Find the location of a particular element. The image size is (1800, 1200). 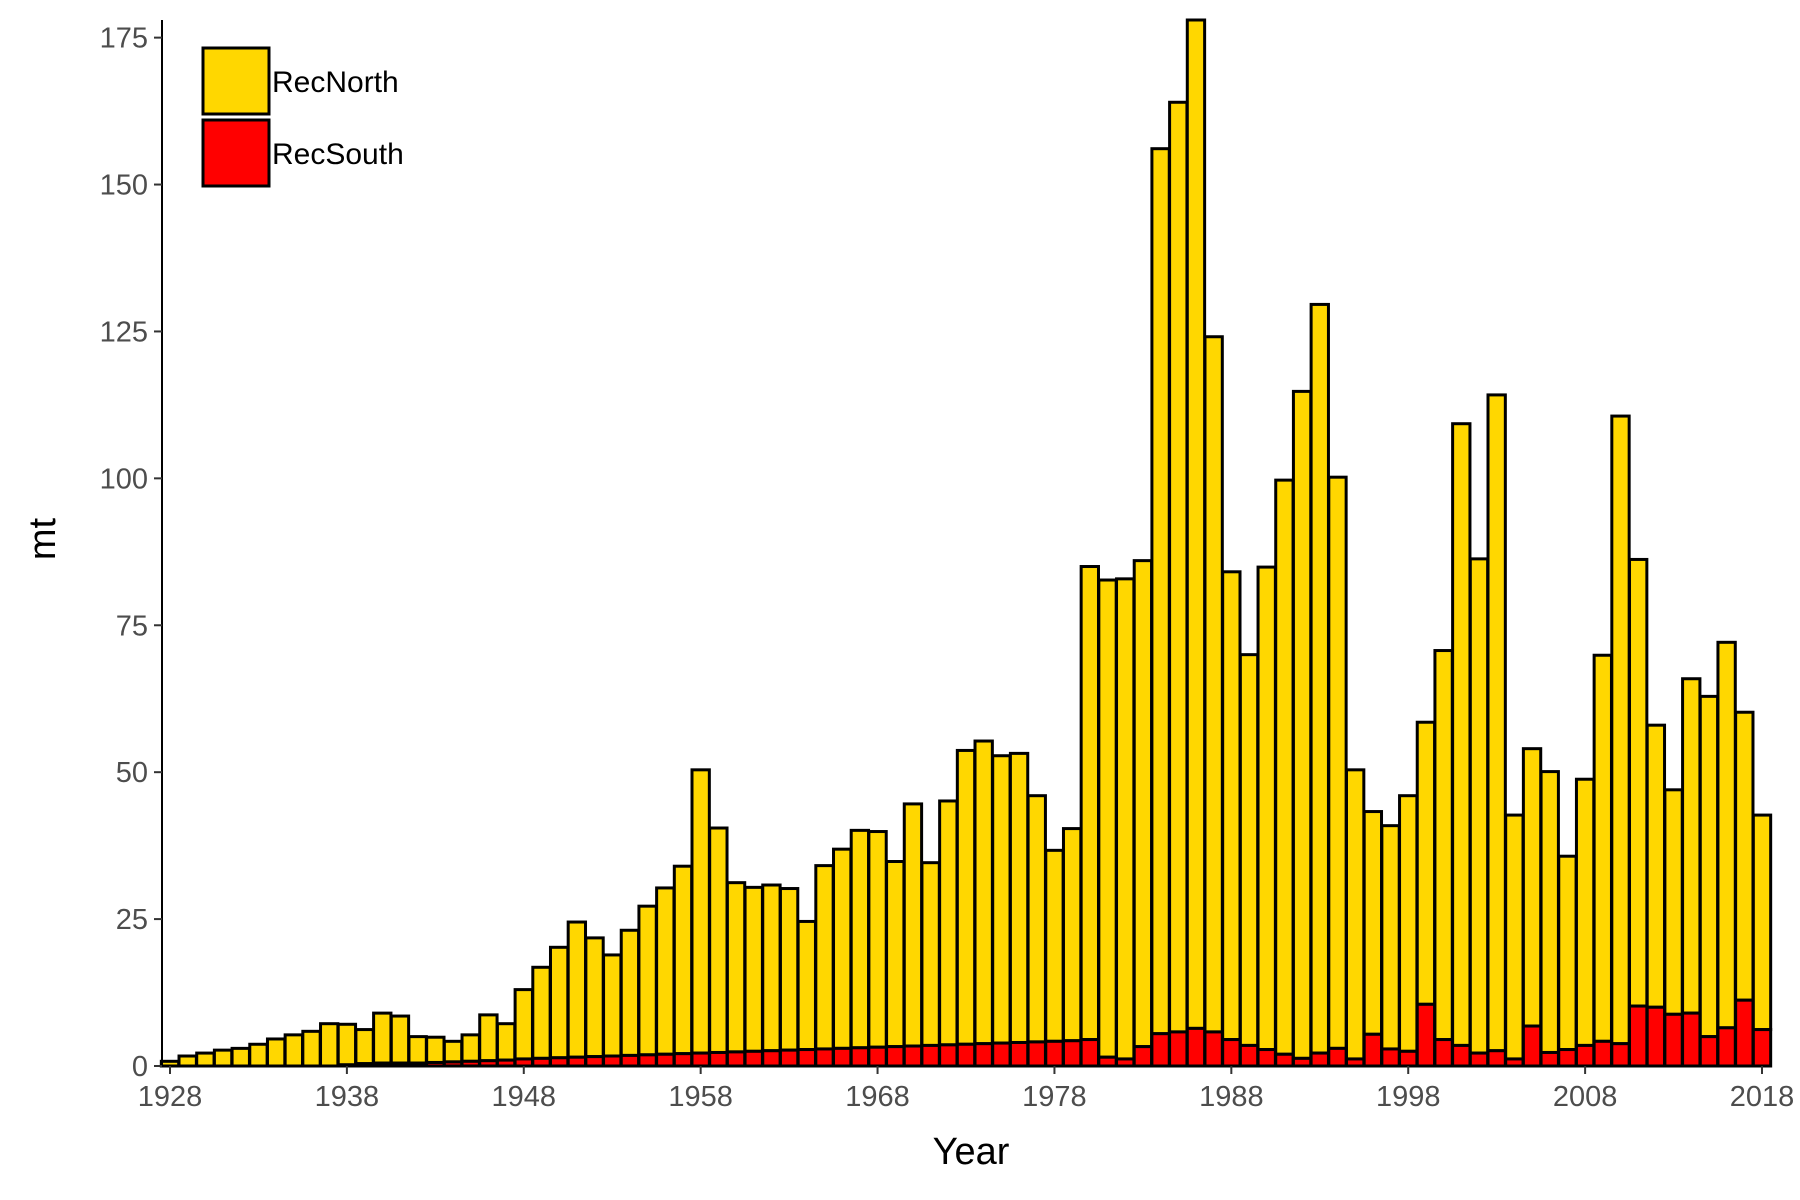

x-axis-title: Year is located at coordinates (971, 1152).